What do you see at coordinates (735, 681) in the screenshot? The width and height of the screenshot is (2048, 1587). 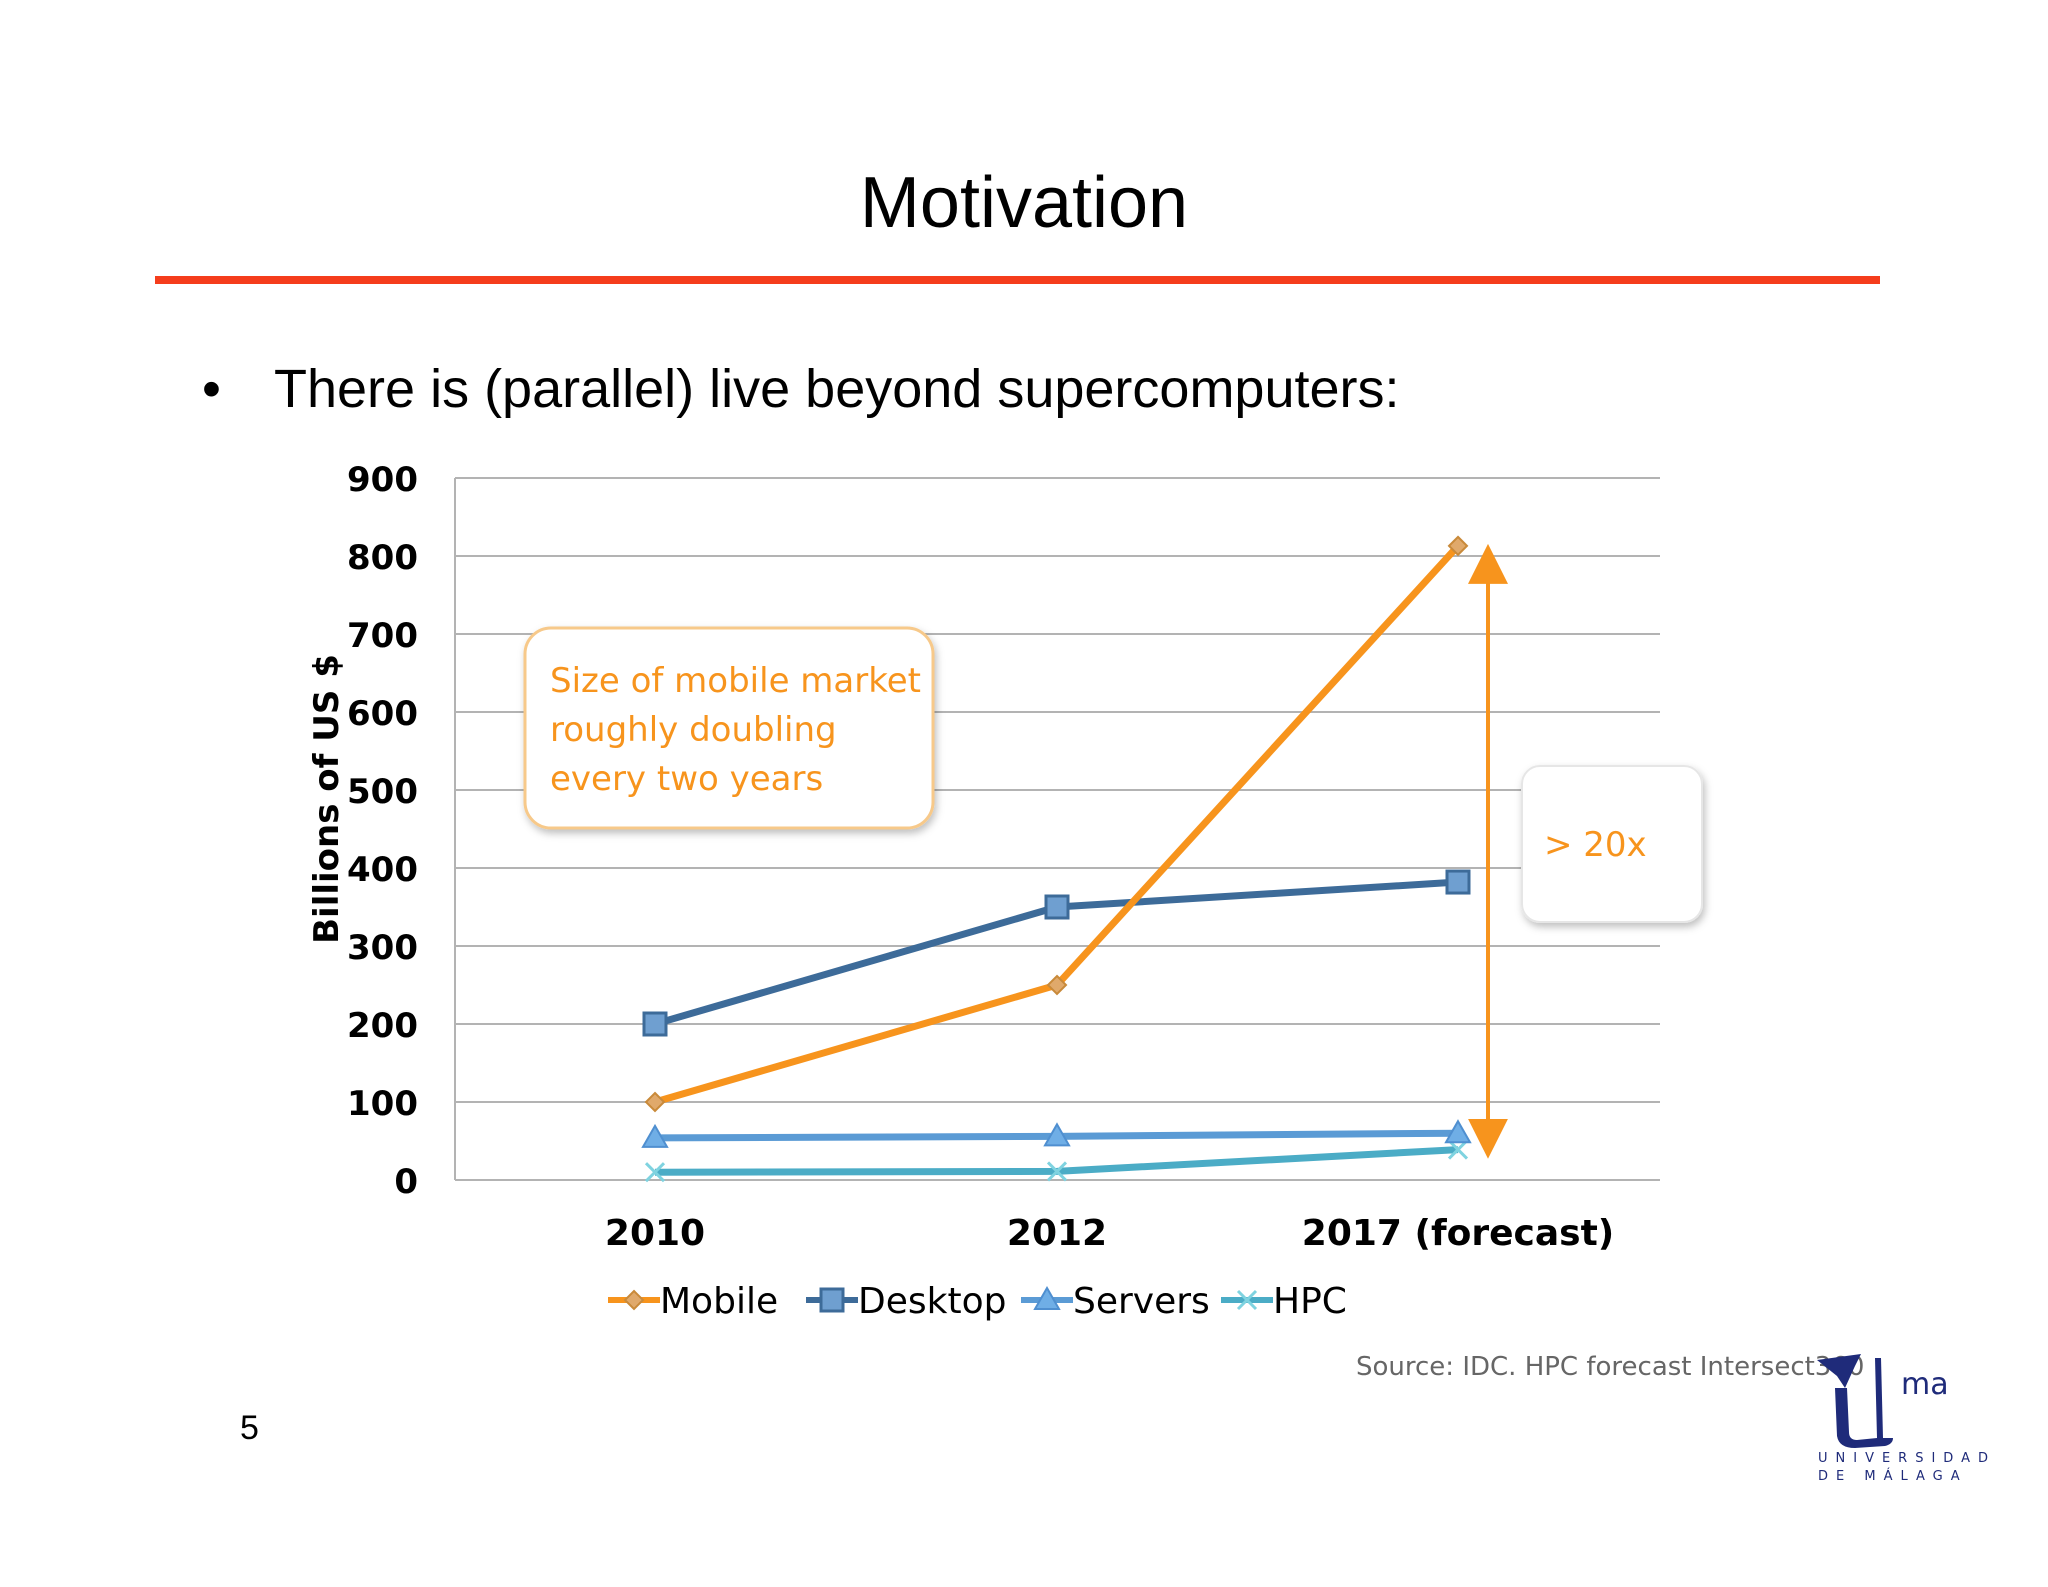 I see `callout-text: Size of mobile market` at bounding box center [735, 681].